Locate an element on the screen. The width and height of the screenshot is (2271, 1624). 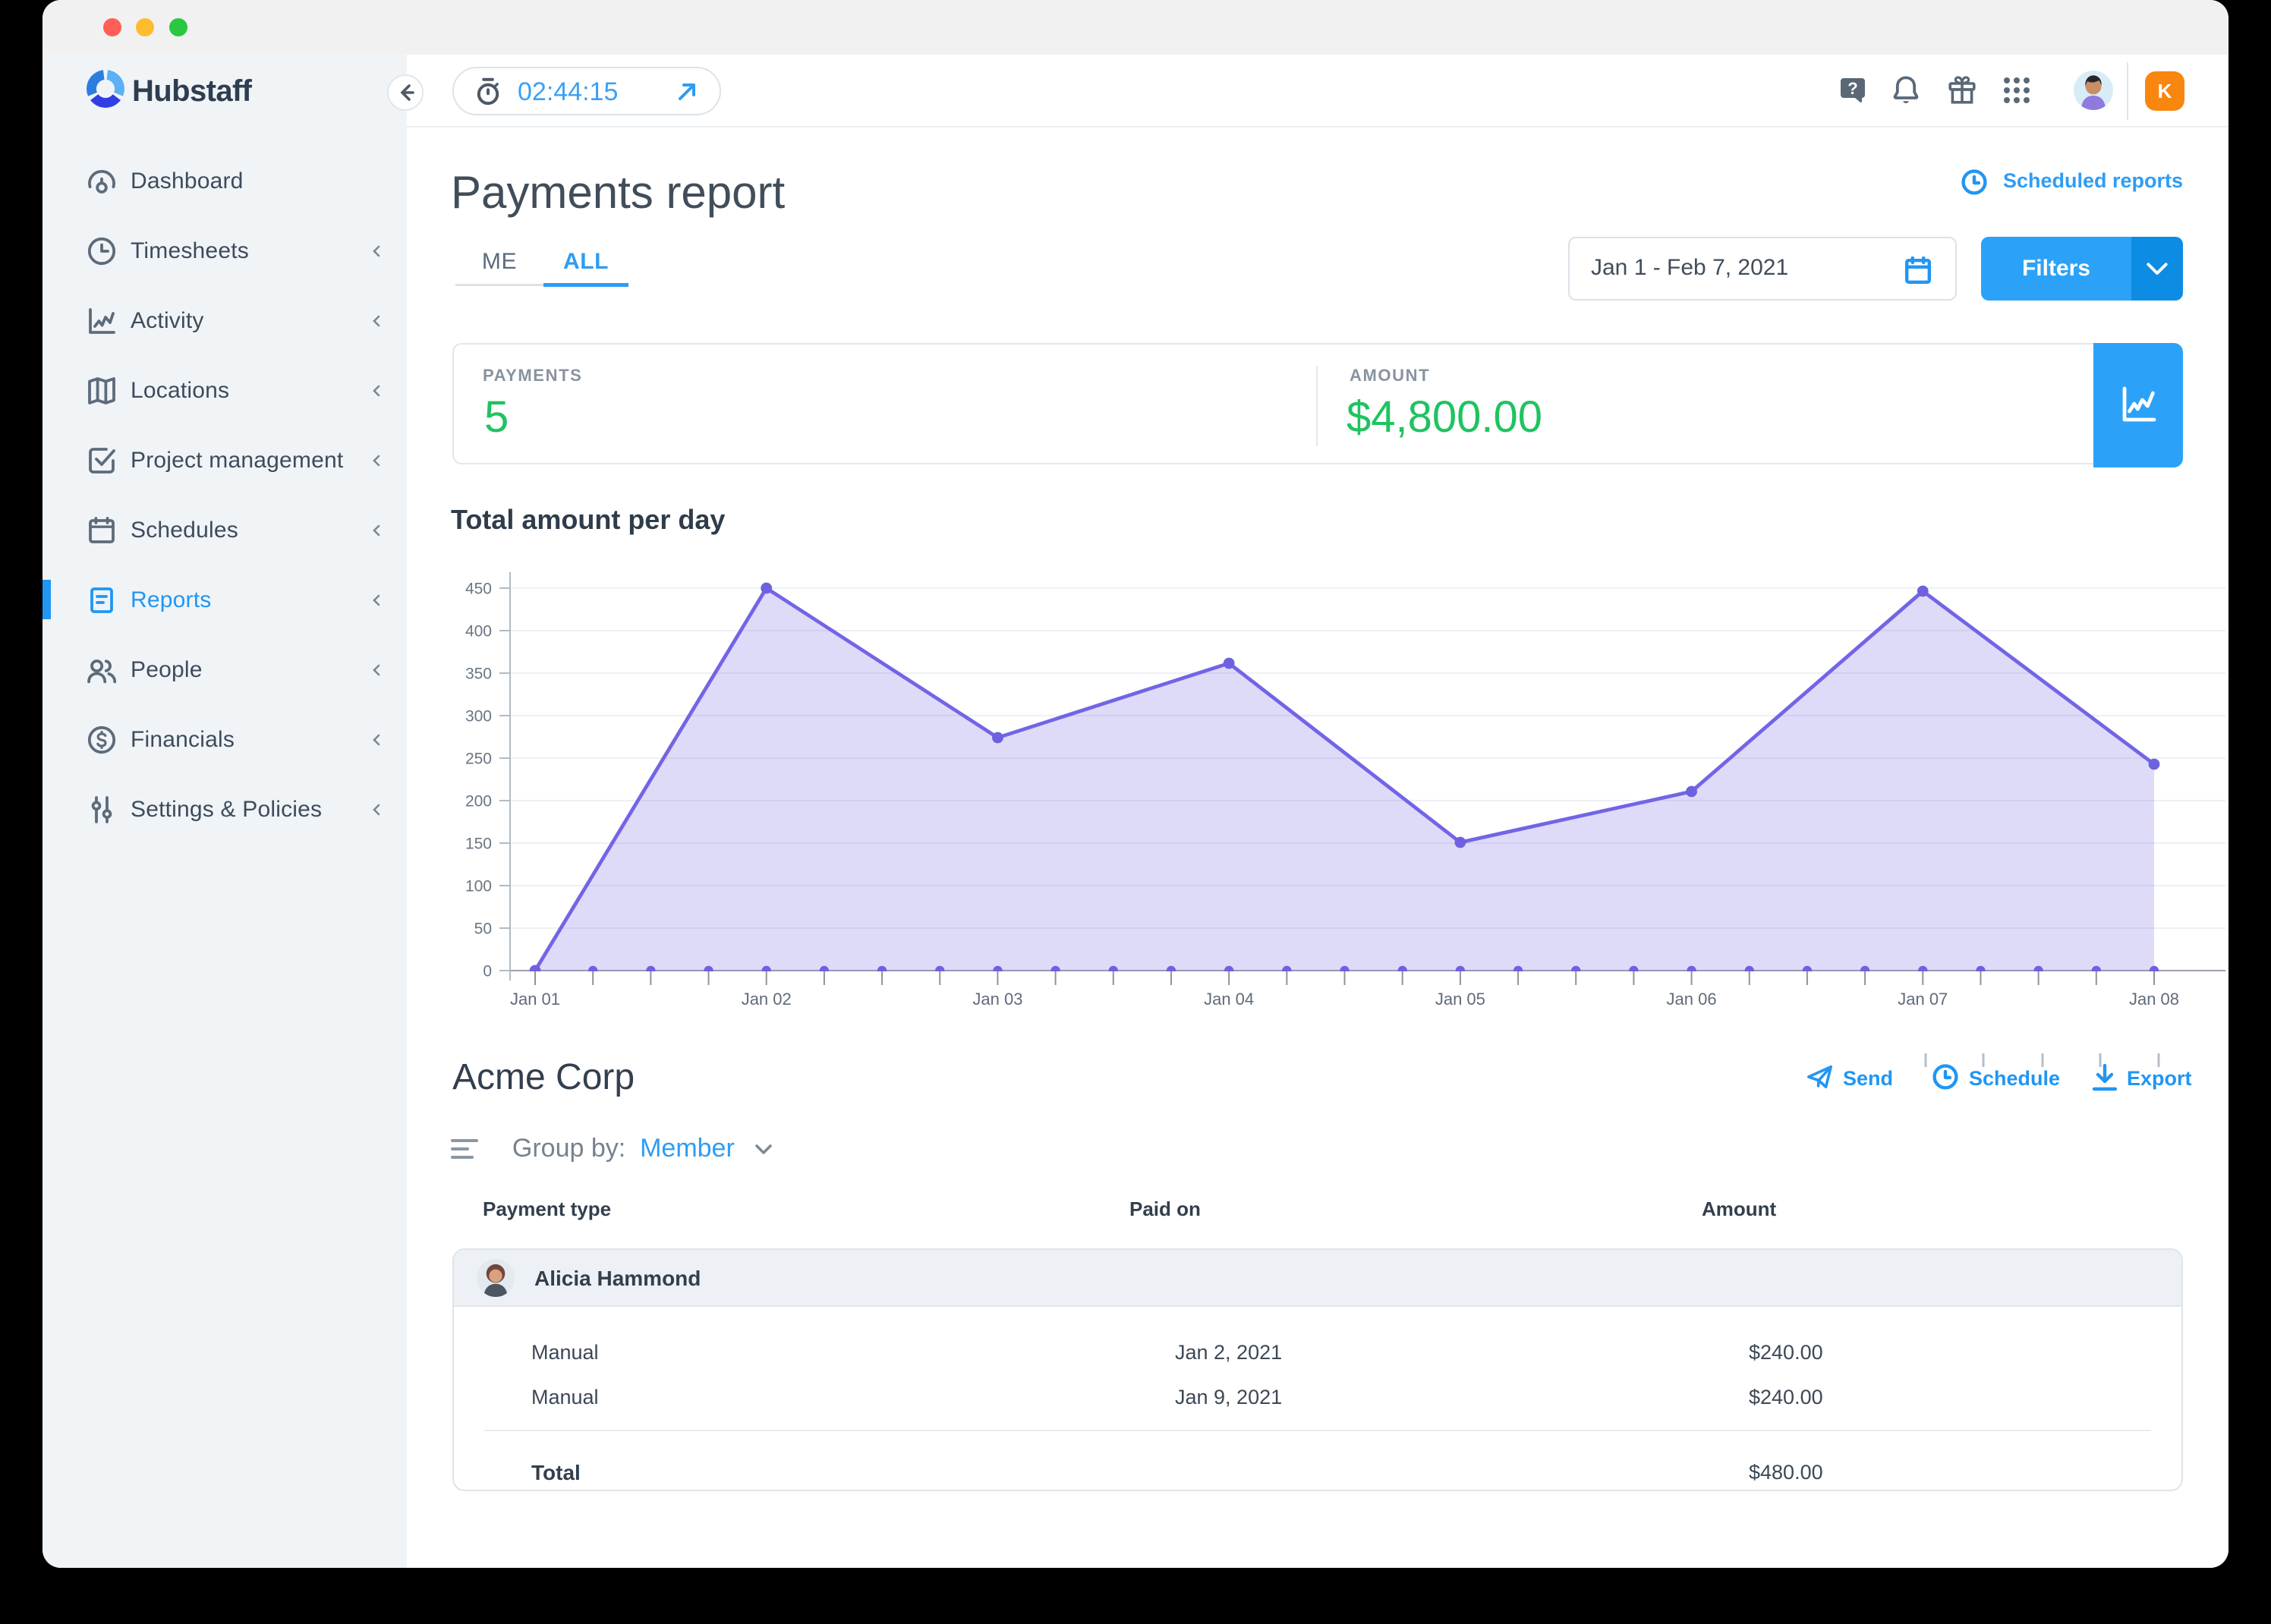
svg-text: 250 is located at coordinates (479, 759).